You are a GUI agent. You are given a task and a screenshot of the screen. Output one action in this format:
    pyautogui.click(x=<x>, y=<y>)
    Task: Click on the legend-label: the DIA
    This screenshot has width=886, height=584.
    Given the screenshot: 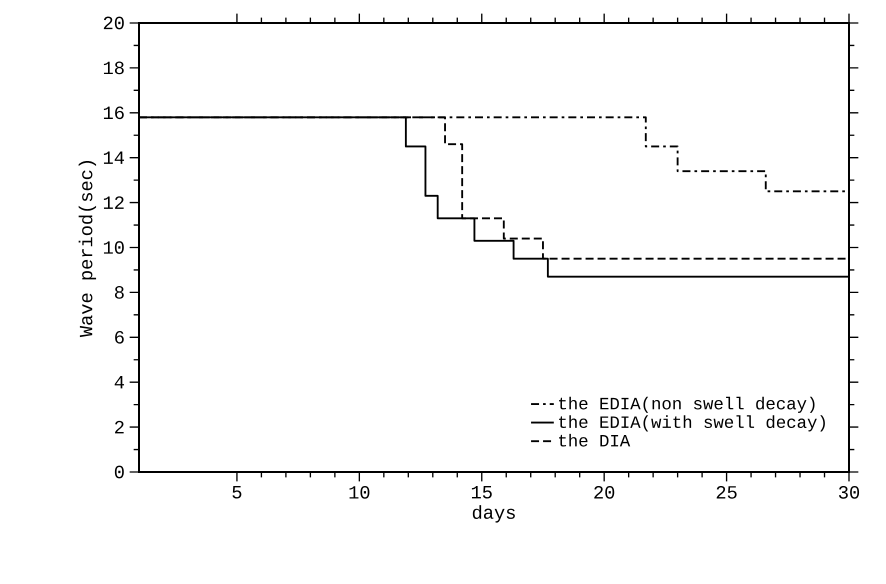 What is the action you would take?
    pyautogui.click(x=594, y=440)
    